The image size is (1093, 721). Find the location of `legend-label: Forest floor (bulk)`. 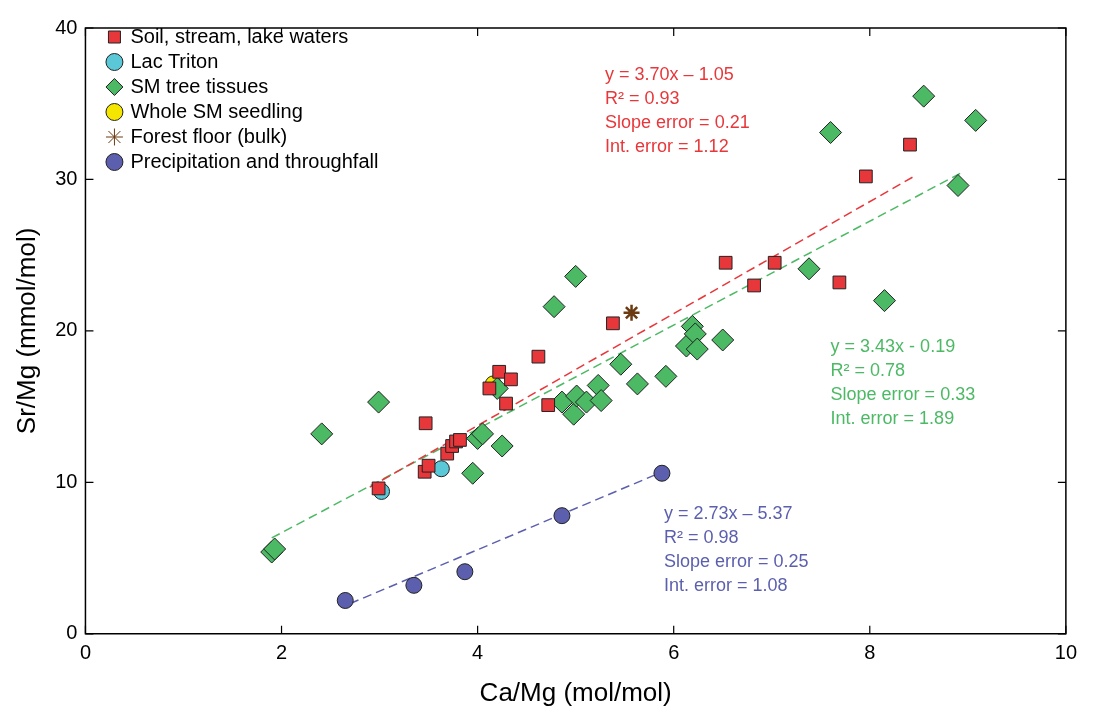

legend-label: Forest floor (bulk) is located at coordinates (209, 135).